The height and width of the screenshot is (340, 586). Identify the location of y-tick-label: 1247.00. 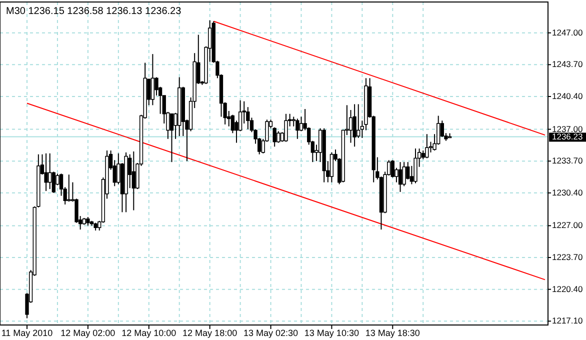
(567, 32).